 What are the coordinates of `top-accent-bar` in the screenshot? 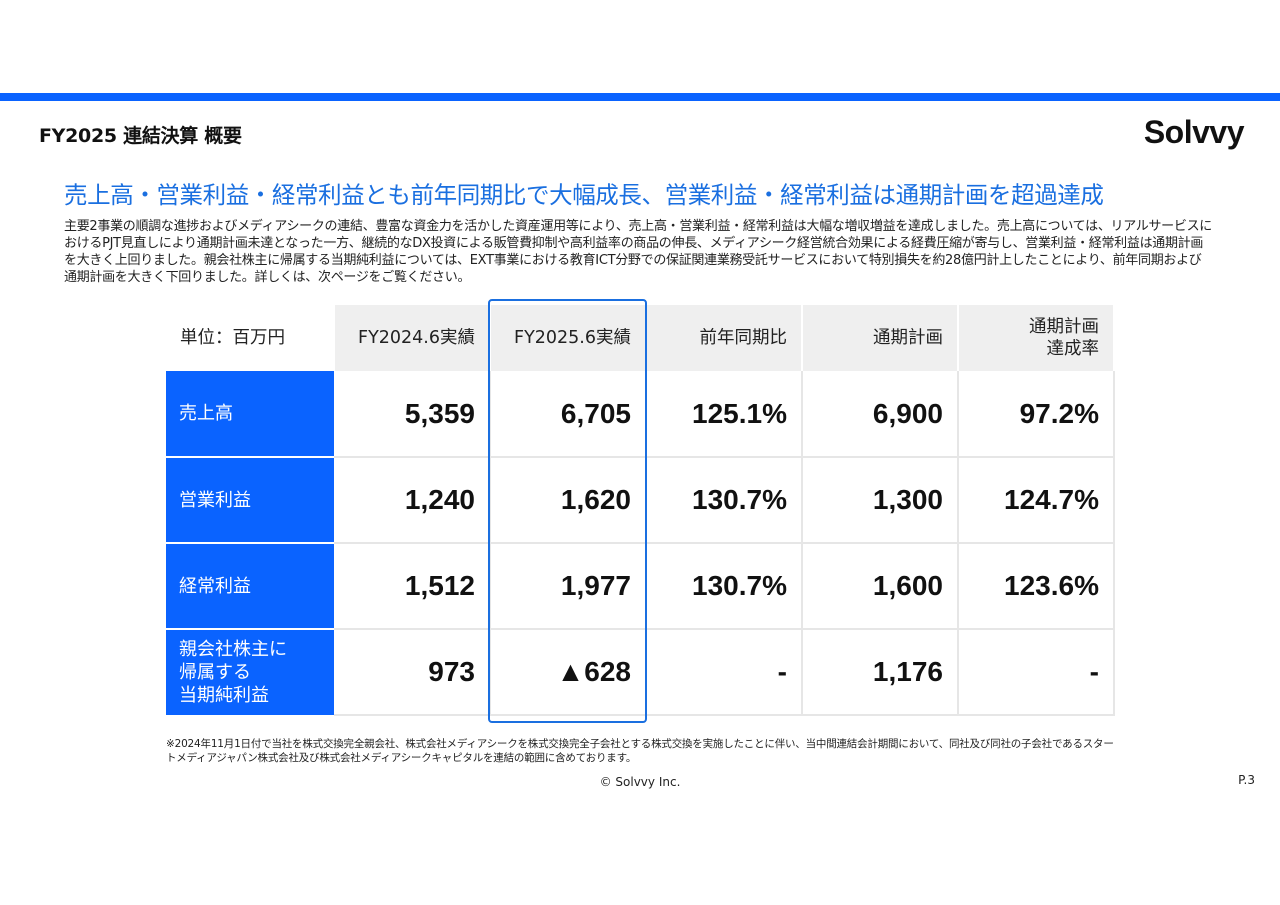 It's located at (640, 97).